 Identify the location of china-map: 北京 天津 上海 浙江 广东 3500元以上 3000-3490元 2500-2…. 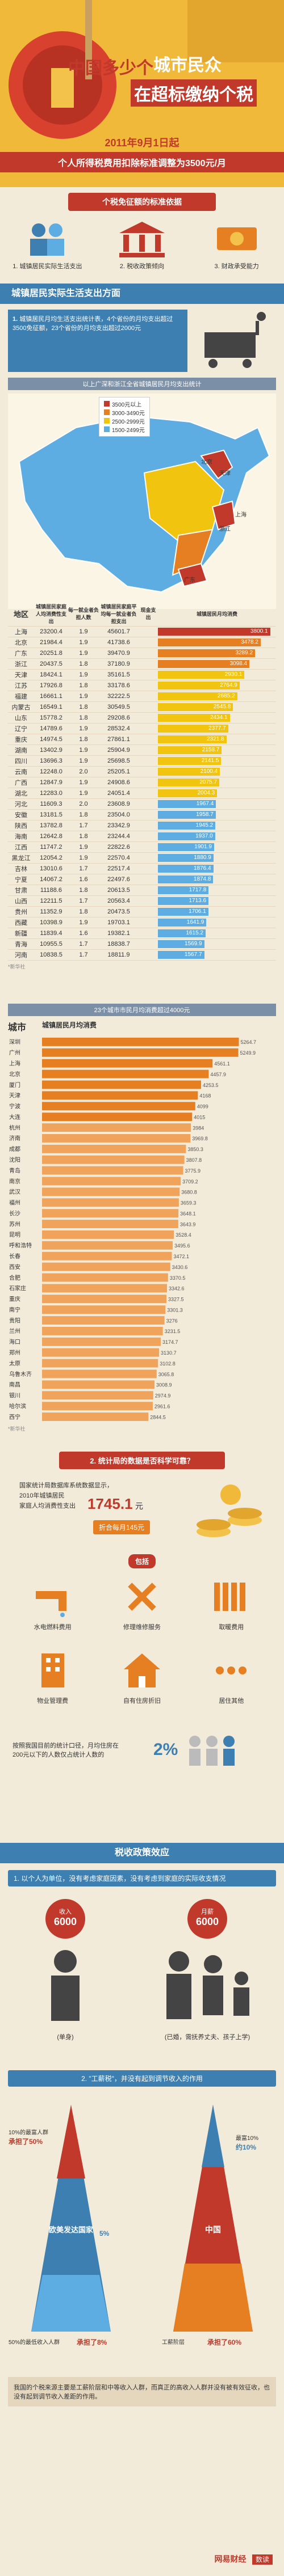
(142, 501).